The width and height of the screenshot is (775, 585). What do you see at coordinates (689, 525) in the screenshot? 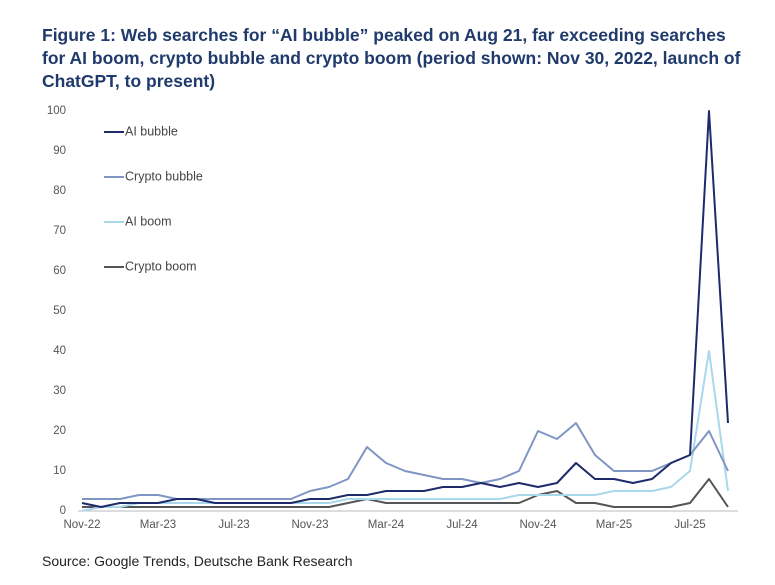
I see `x-tick-label: Jul-25` at bounding box center [689, 525].